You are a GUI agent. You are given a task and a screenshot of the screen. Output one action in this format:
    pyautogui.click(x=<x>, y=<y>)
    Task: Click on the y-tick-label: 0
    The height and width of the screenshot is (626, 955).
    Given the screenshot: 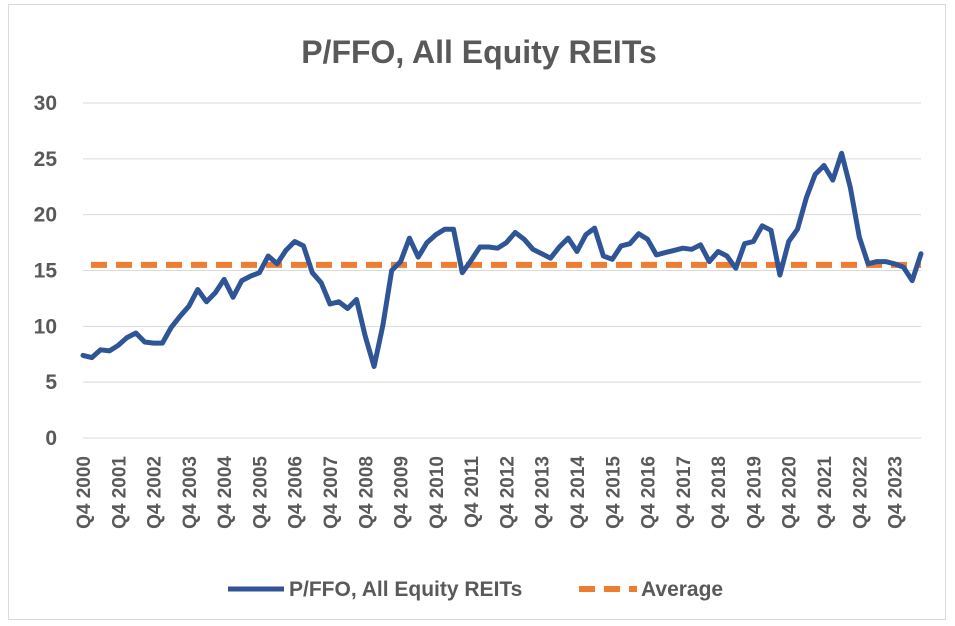 What is the action you would take?
    pyautogui.click(x=51, y=438)
    